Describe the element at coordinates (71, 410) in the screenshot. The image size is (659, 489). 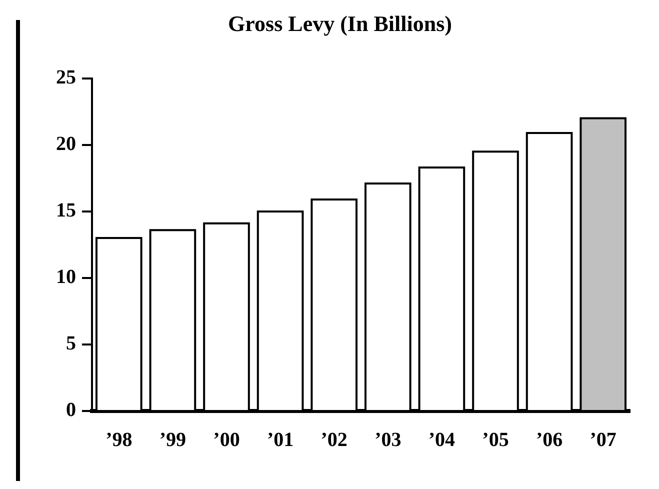
I see `y-tick-label: 0` at that location.